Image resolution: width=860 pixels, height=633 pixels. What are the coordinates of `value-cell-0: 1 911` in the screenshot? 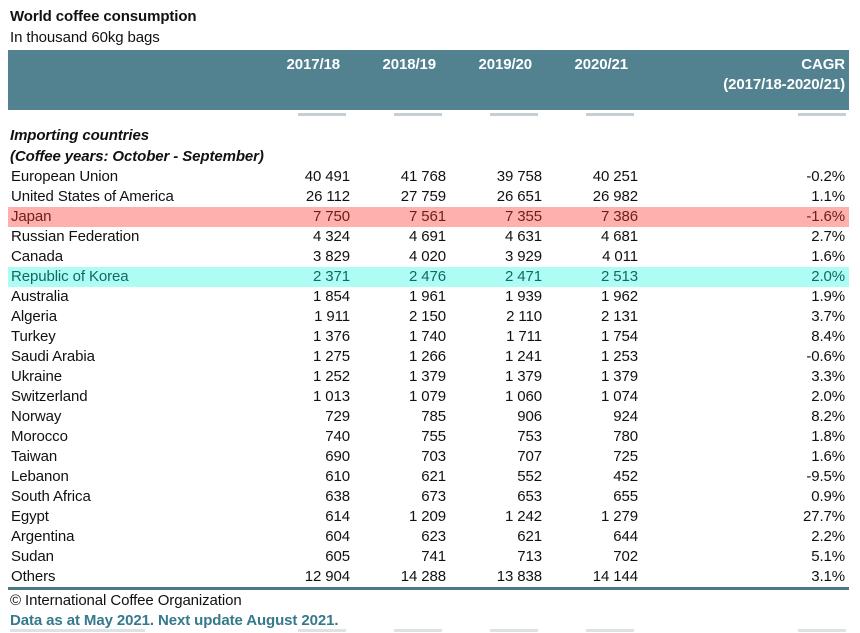 It's located at (332, 316).